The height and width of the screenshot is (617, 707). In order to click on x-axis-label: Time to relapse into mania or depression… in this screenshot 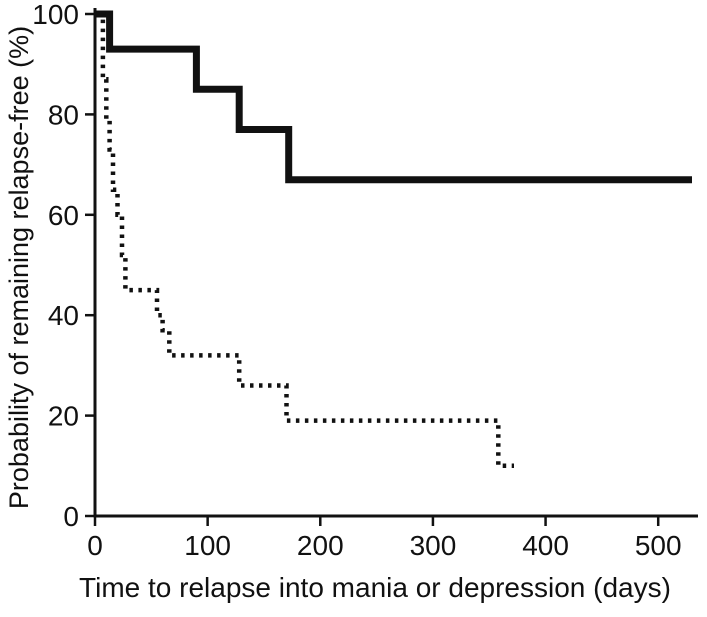, I will do `click(375, 587)`.